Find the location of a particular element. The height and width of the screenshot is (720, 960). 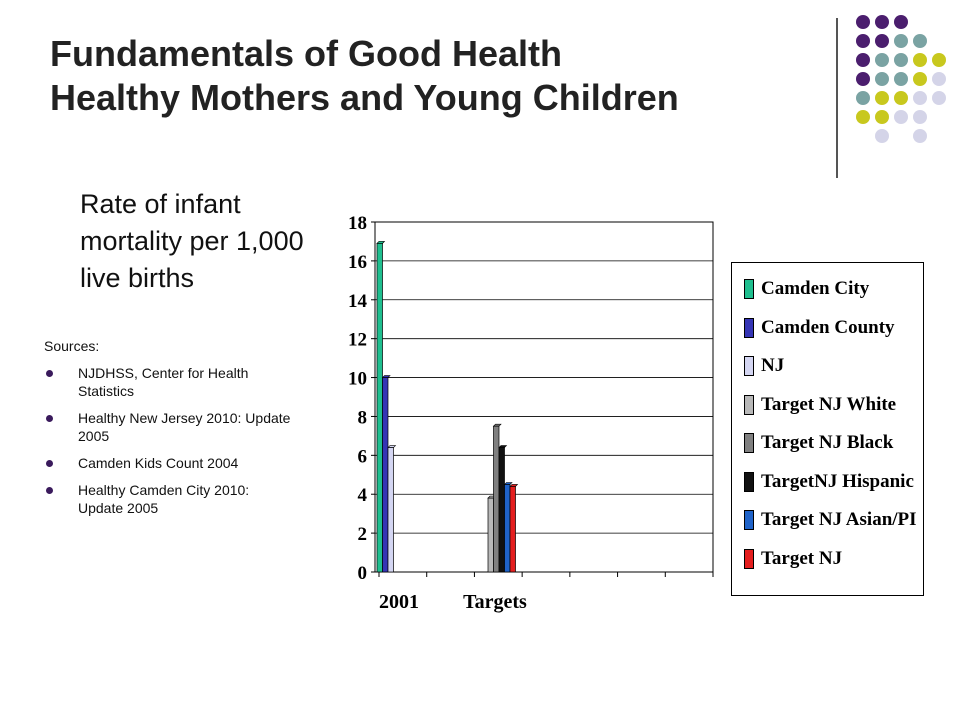

legend-item: TargetNJ Hispanic is located at coordinates (829, 482).